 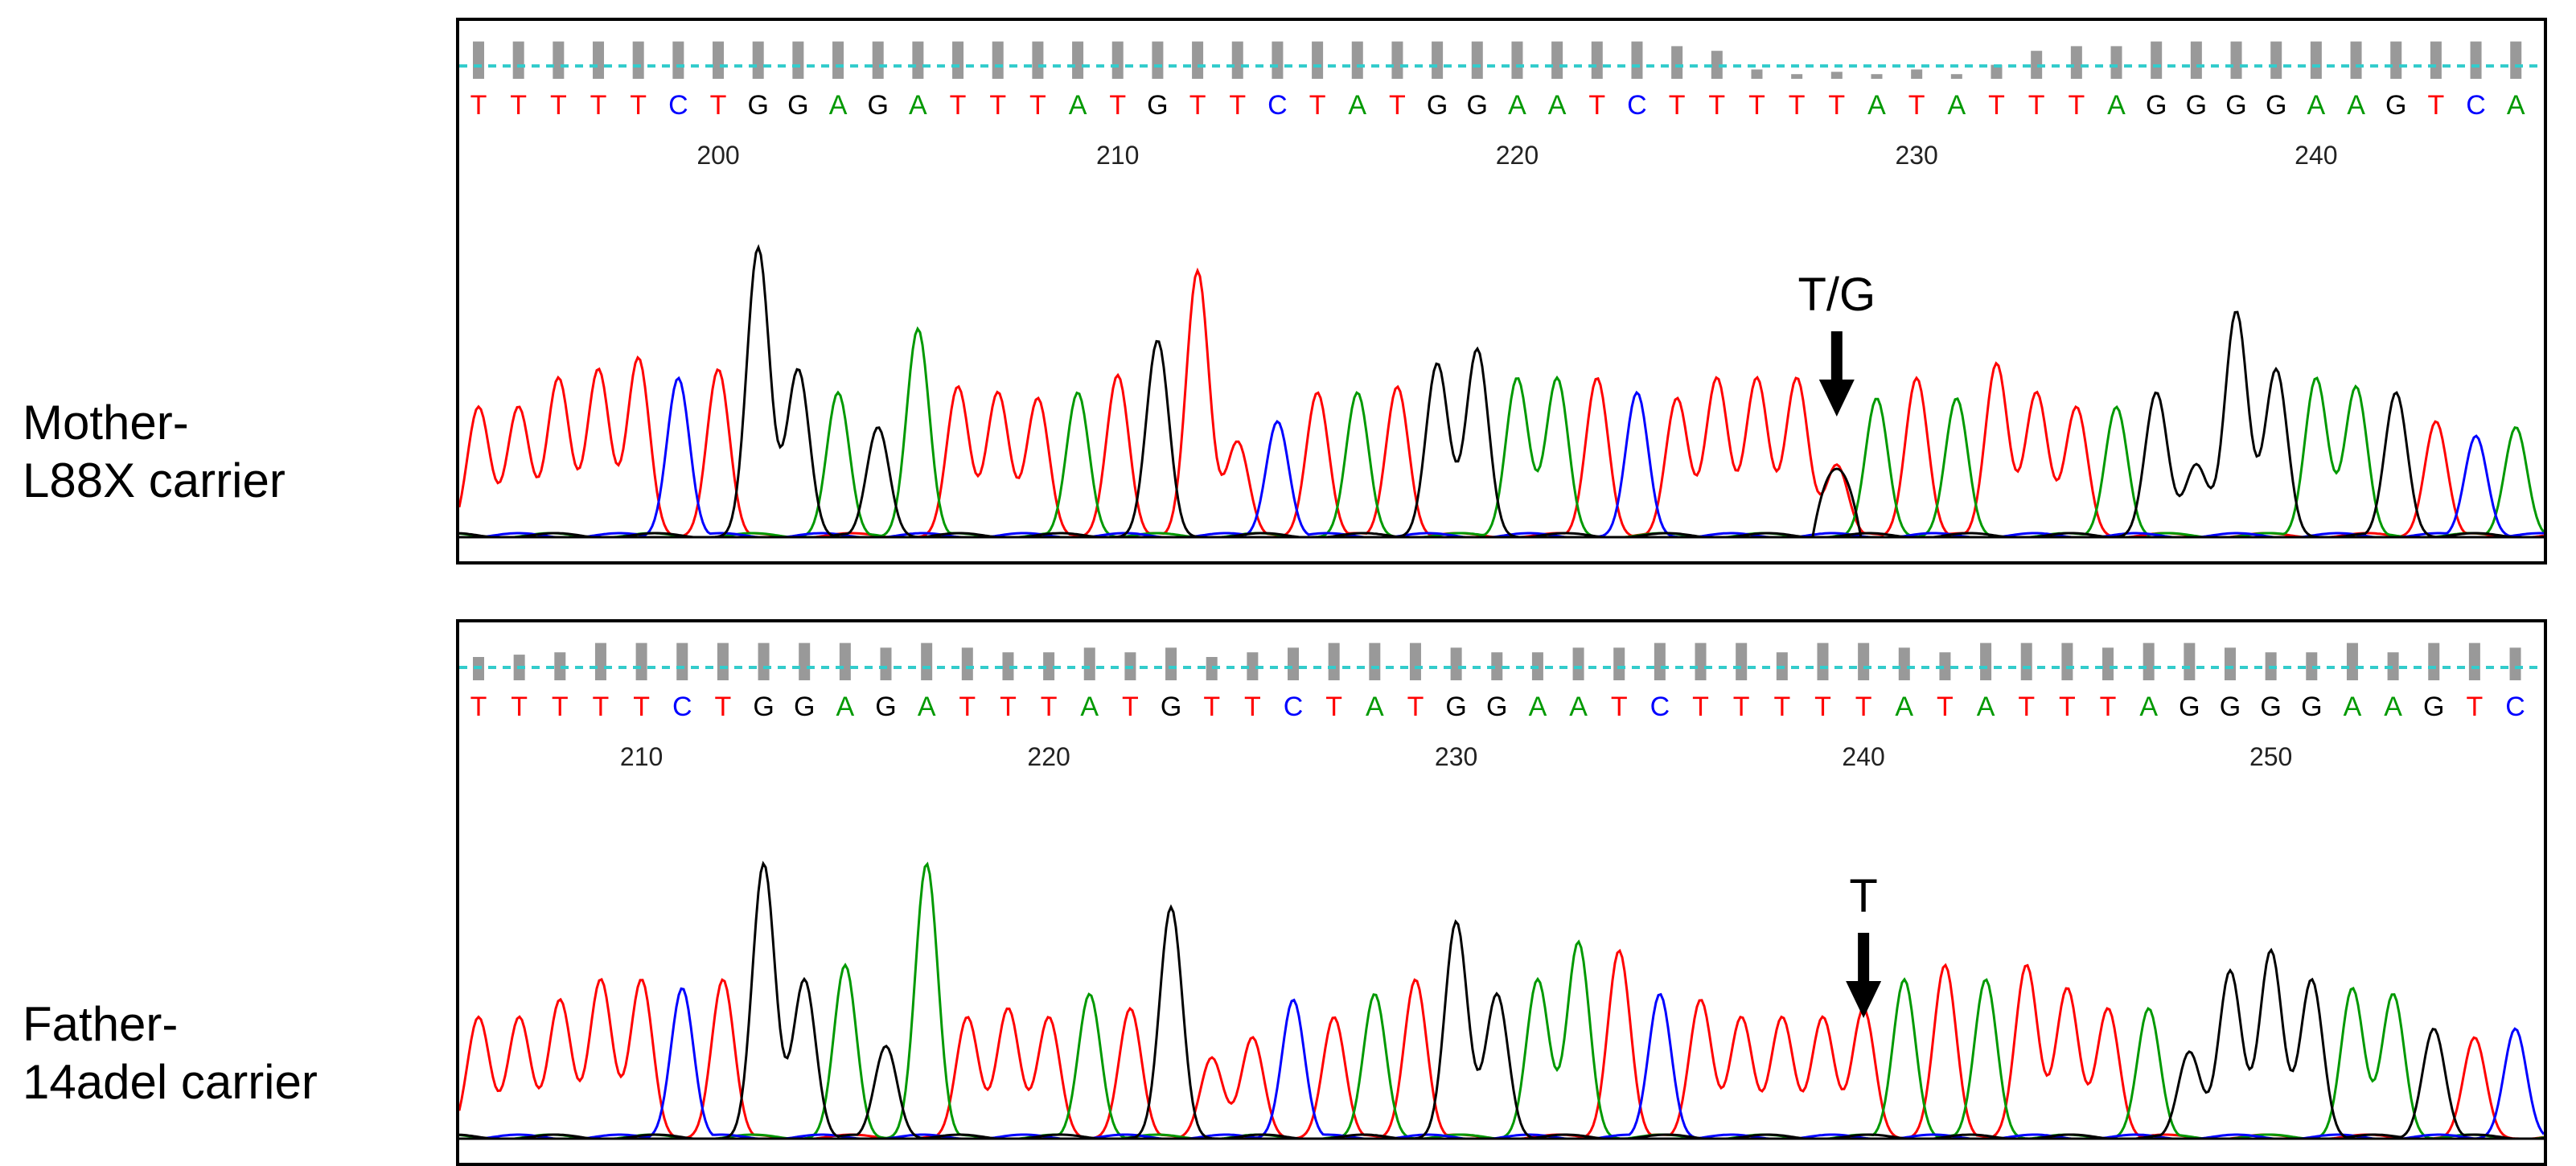 I want to click on mother-row-label: Mother- L88X carrier, so click(x=154, y=452).